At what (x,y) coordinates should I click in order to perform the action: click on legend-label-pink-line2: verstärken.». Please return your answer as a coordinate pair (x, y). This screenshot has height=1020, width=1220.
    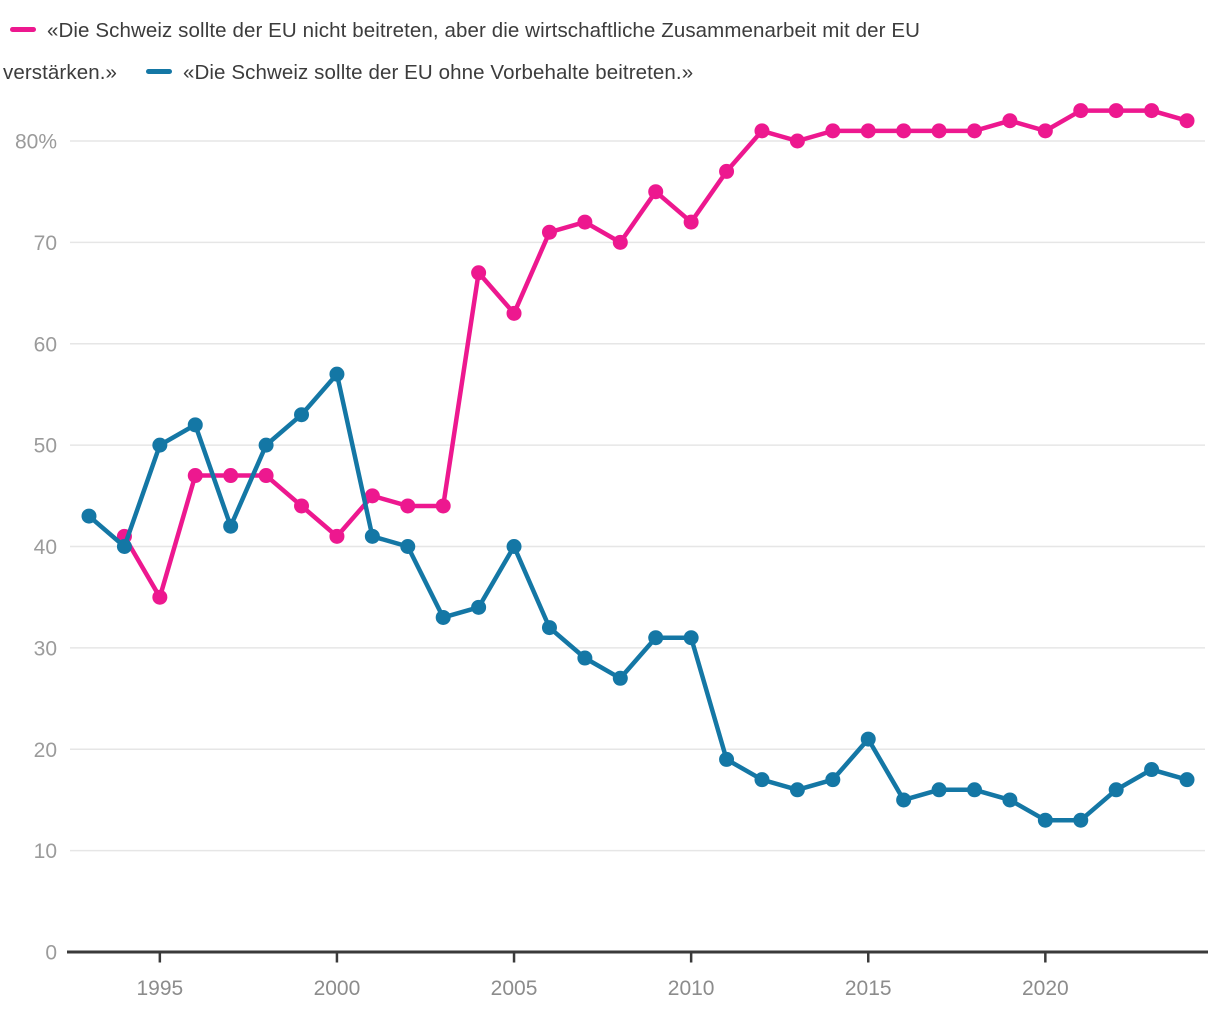
    Looking at the image, I should click on (60, 72).